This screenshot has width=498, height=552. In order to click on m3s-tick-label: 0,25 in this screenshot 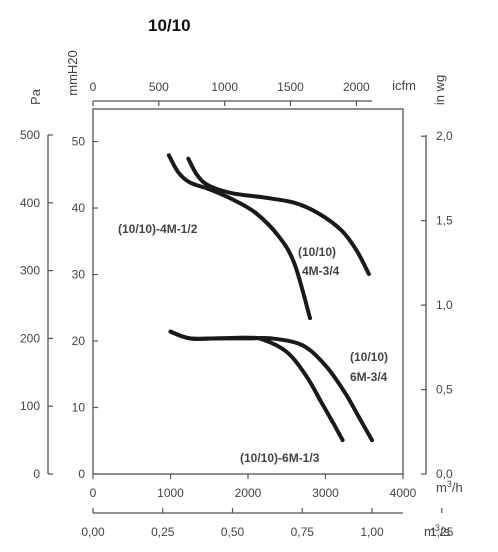, I will do `click(163, 532)`.